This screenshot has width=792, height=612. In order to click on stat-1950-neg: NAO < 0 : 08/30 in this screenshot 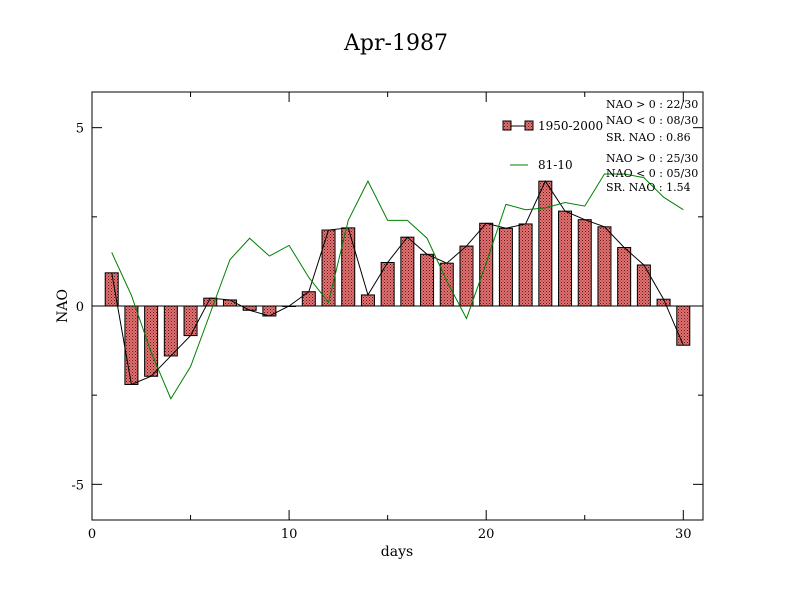, I will do `click(652, 120)`.